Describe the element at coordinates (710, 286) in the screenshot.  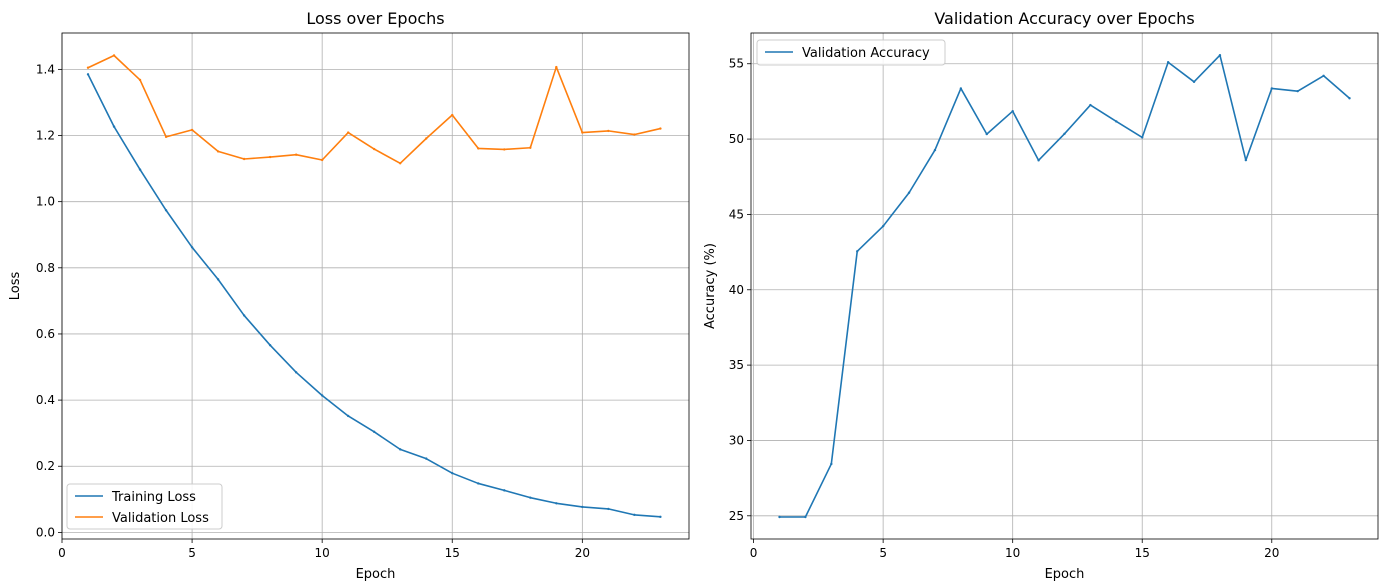
I see `y-axis-label: Accuracy (%)` at that location.